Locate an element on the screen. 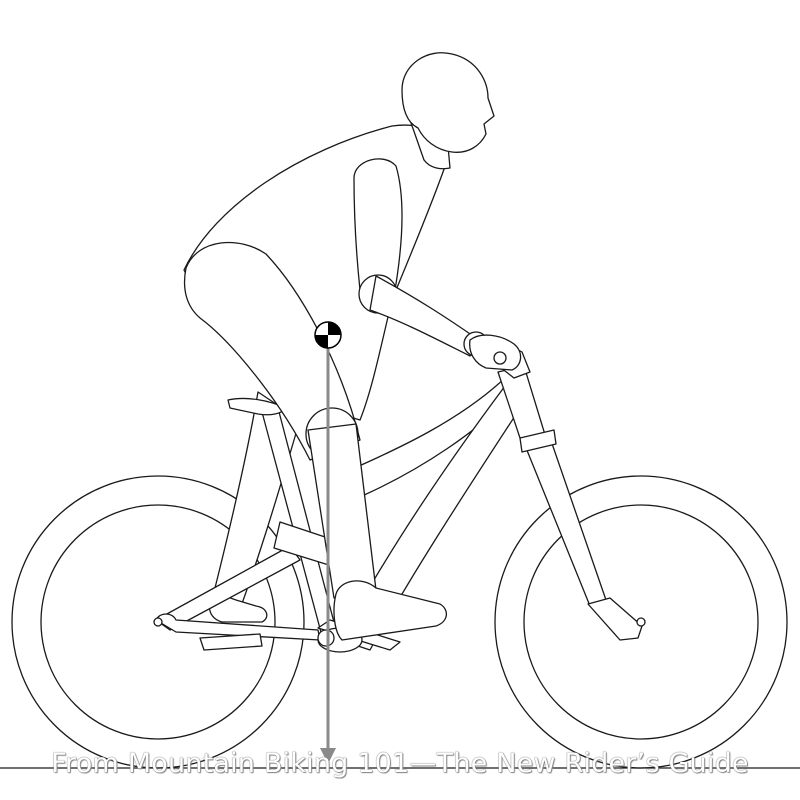  rear-wheel is located at coordinates (158, 622).